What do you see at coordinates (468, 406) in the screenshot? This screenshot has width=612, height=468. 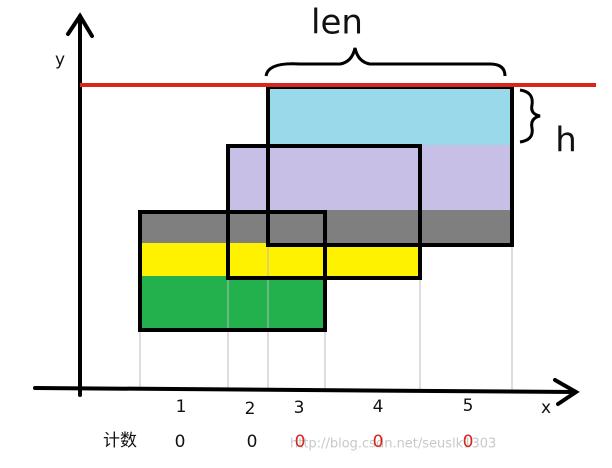 I see `segment-label: 5` at bounding box center [468, 406].